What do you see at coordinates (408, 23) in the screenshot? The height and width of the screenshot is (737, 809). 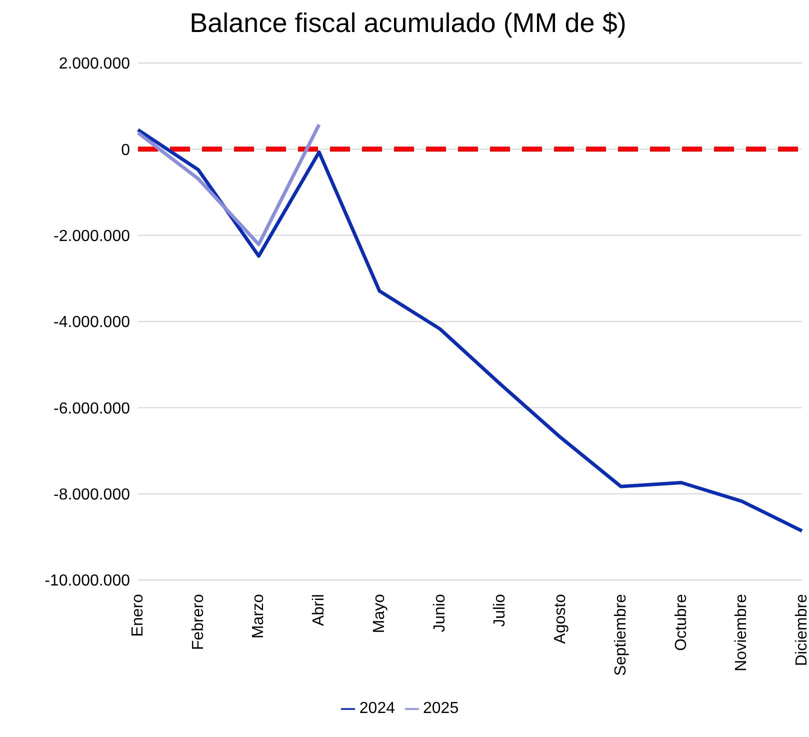 I see `chart-title: Balance fiscal acumulado (MM de $)` at bounding box center [408, 23].